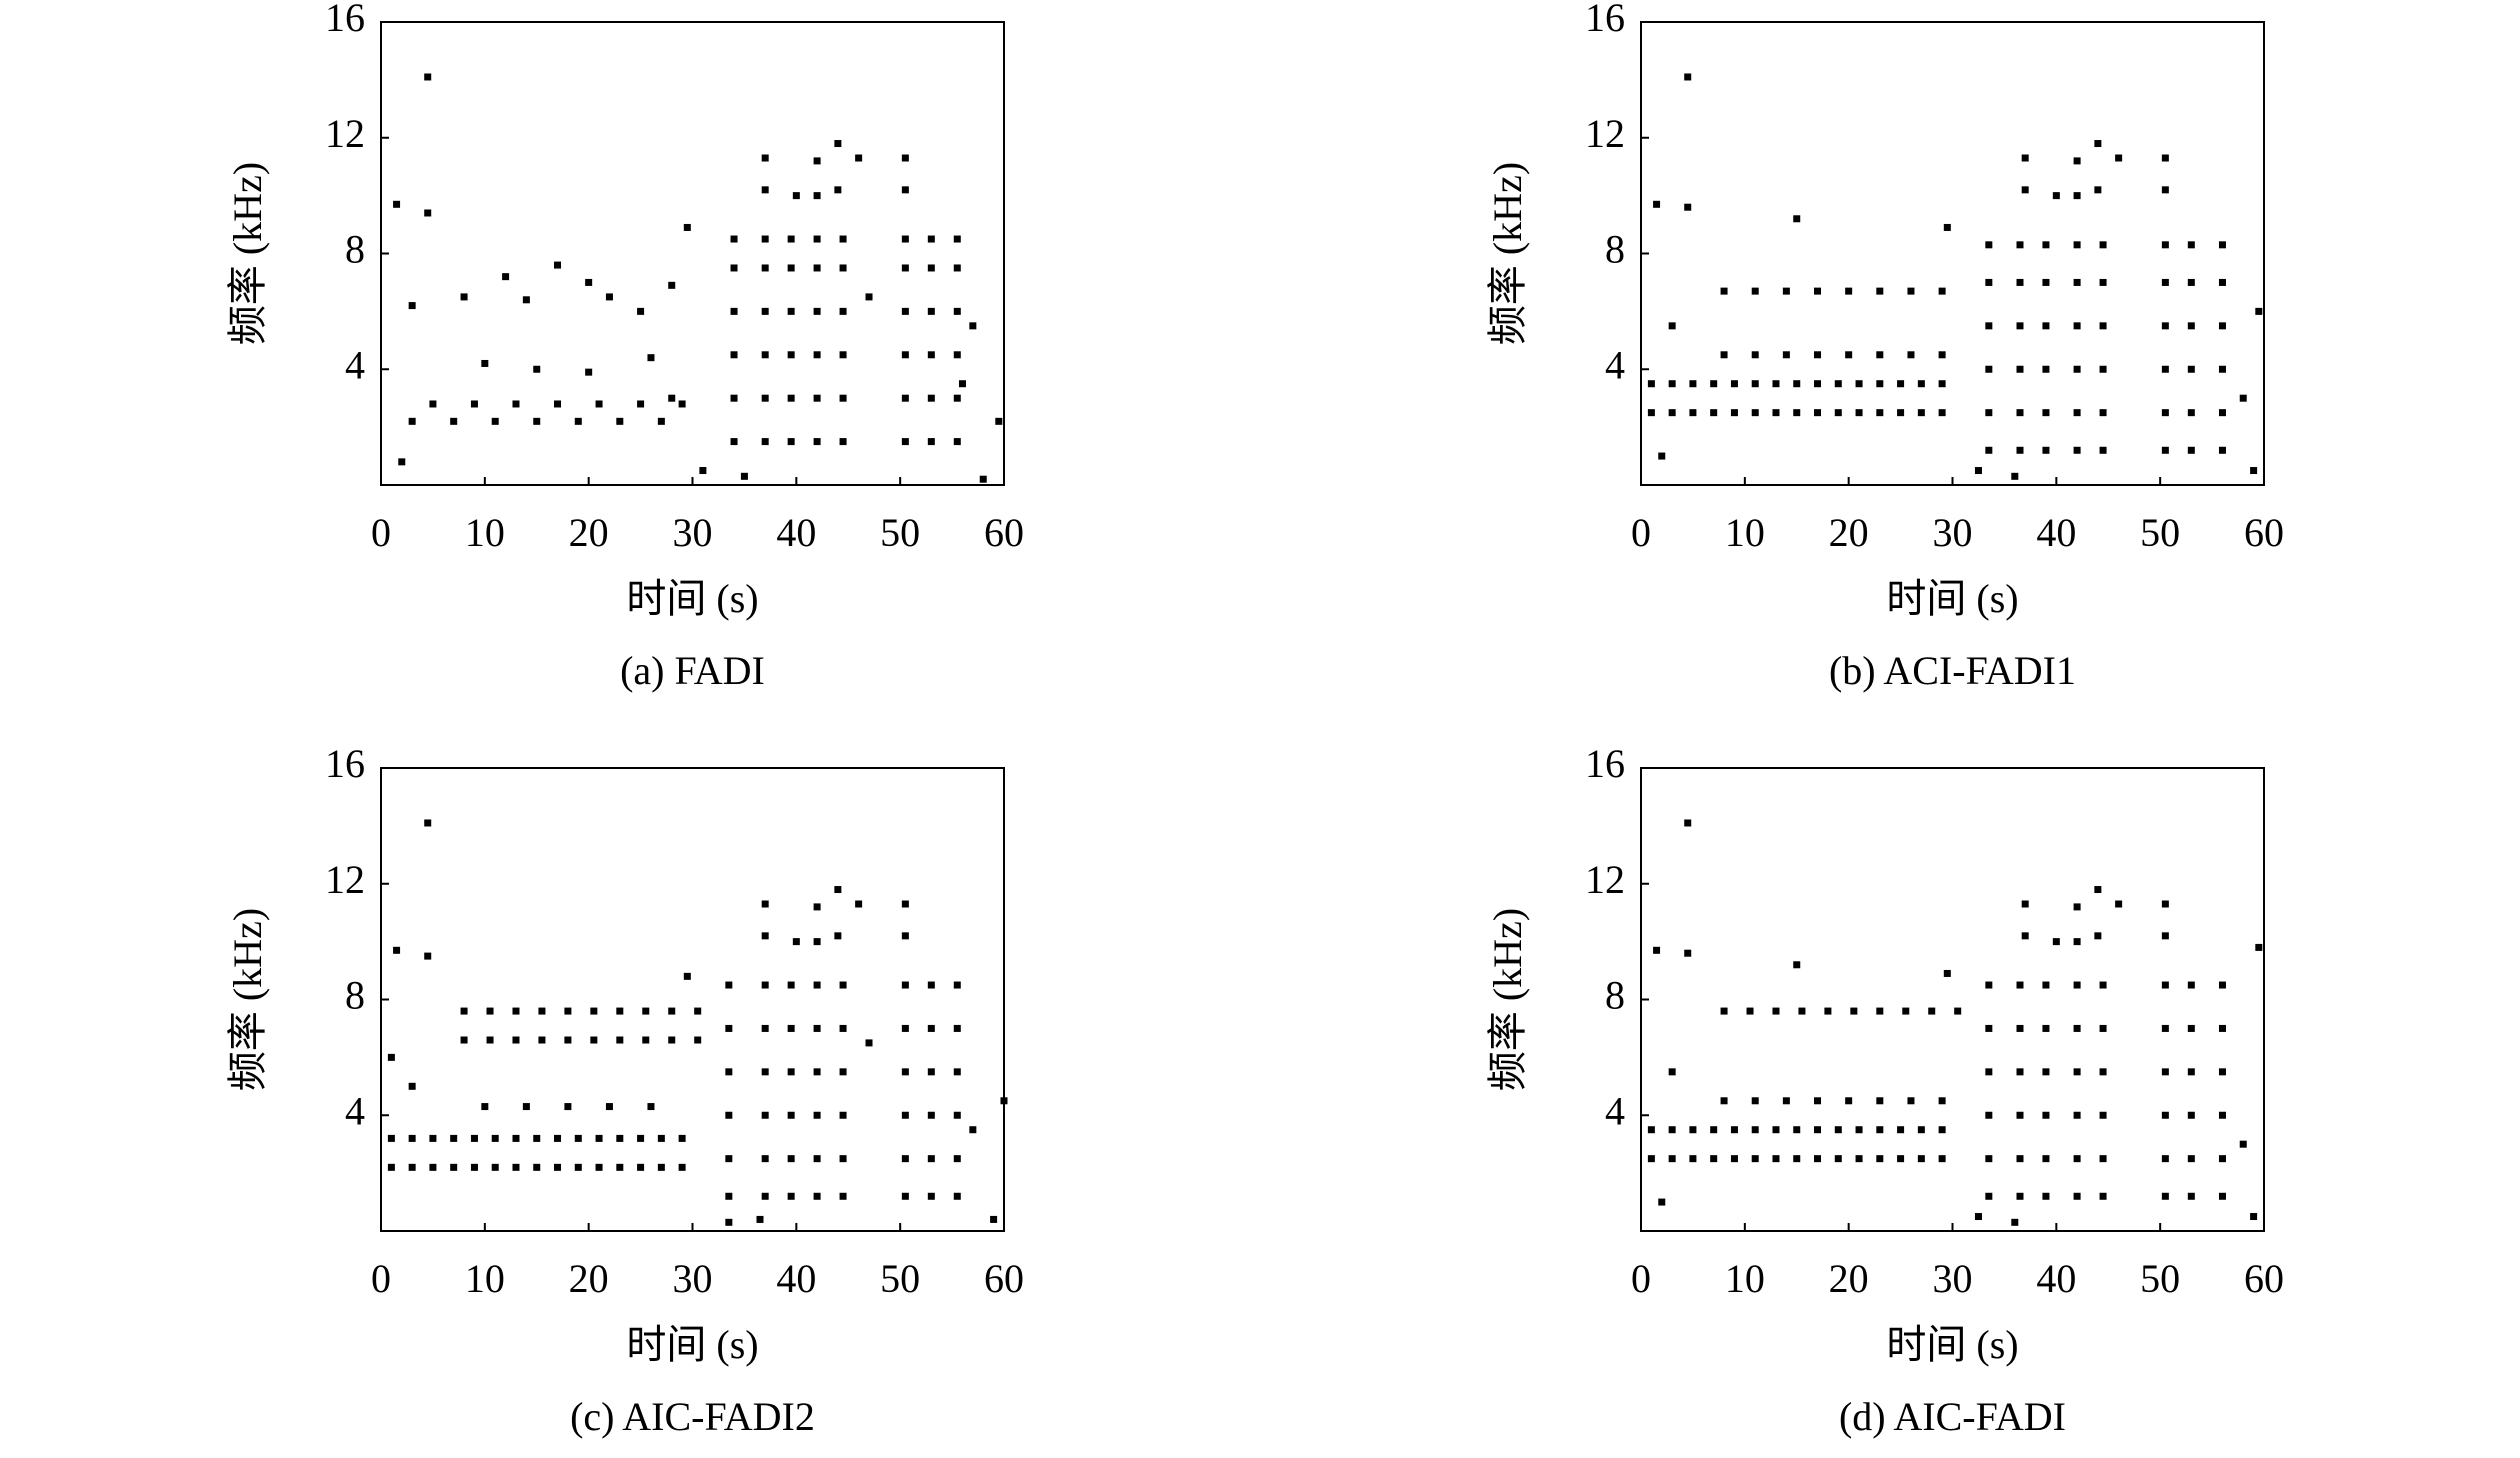 This screenshot has height=1458, width=2520. What do you see at coordinates (1605, 879) in the screenshot?
I see `y-tick-label: 12` at bounding box center [1605, 879].